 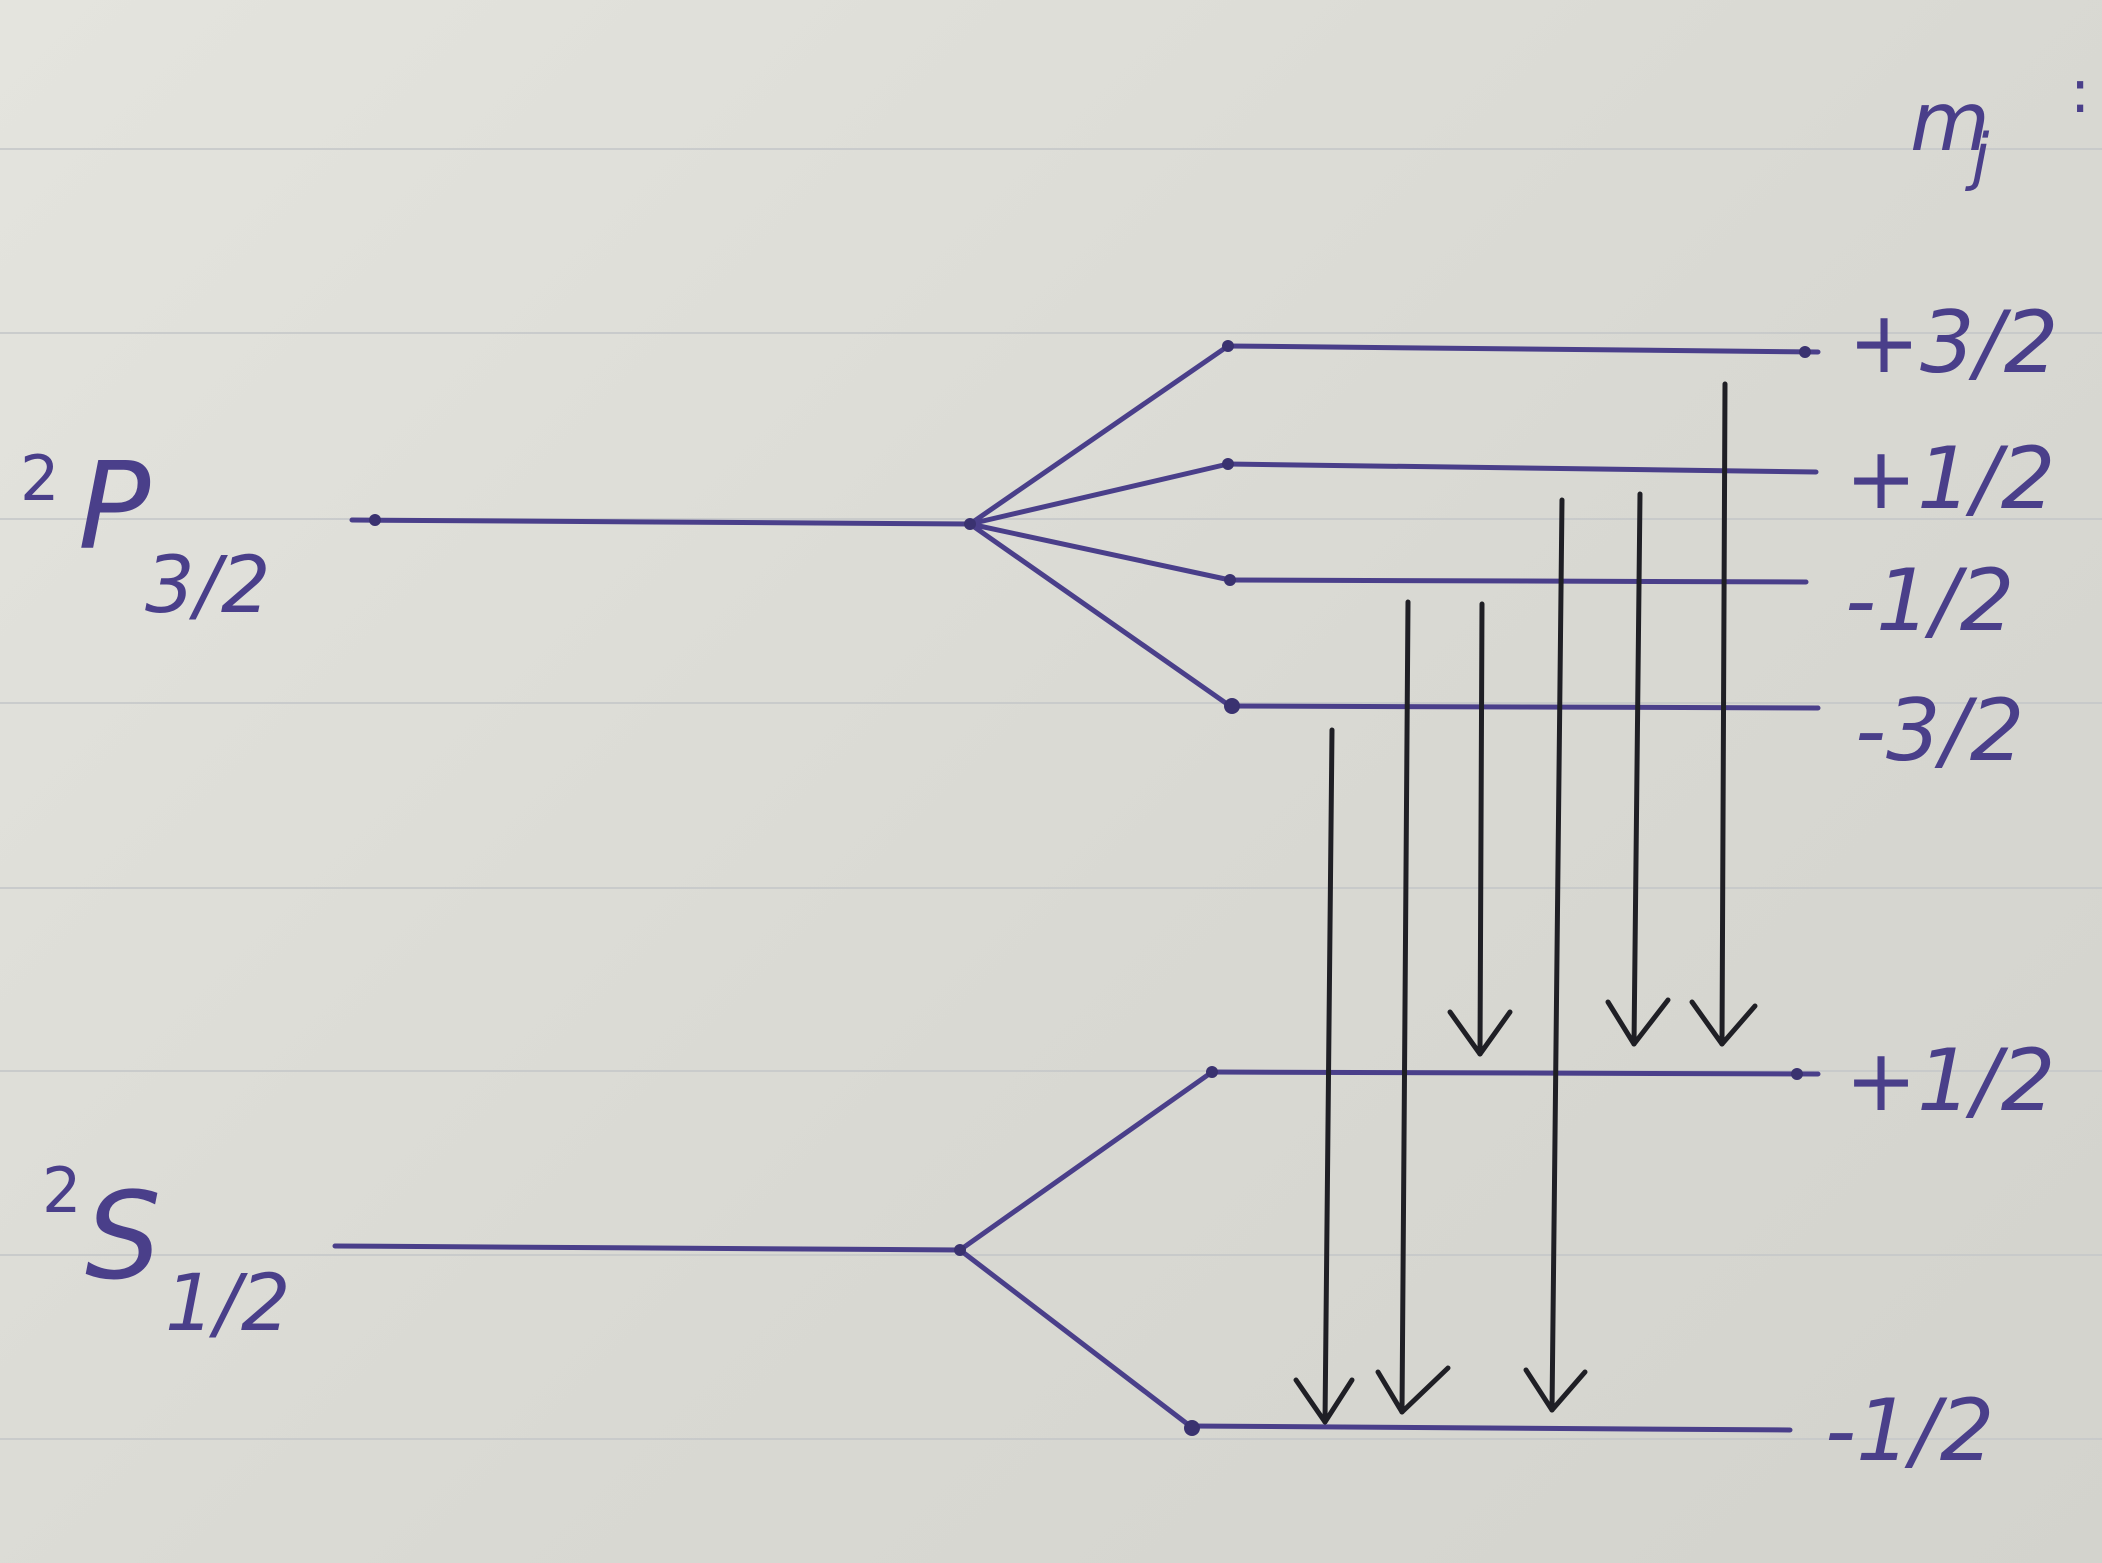 I want to click on lower-term-label: 2 S 1/2, so click(x=166, y=1251).